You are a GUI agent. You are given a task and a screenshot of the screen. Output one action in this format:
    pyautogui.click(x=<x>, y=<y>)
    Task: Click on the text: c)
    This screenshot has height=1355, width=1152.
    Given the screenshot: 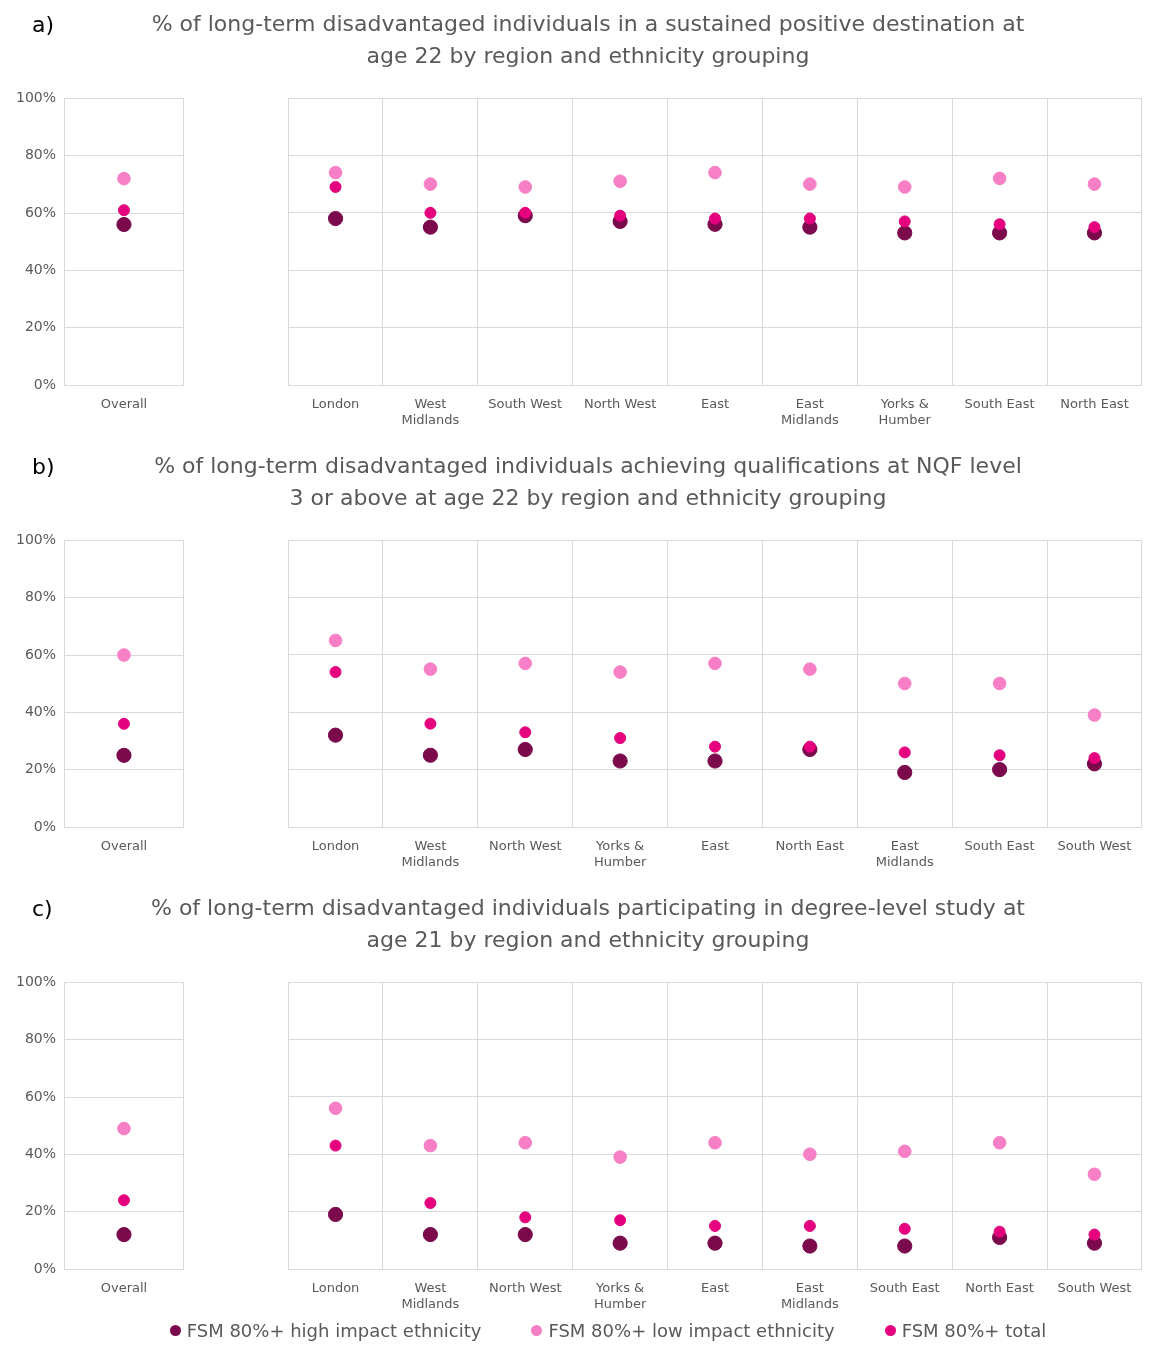 What is the action you would take?
    pyautogui.click(x=42, y=908)
    